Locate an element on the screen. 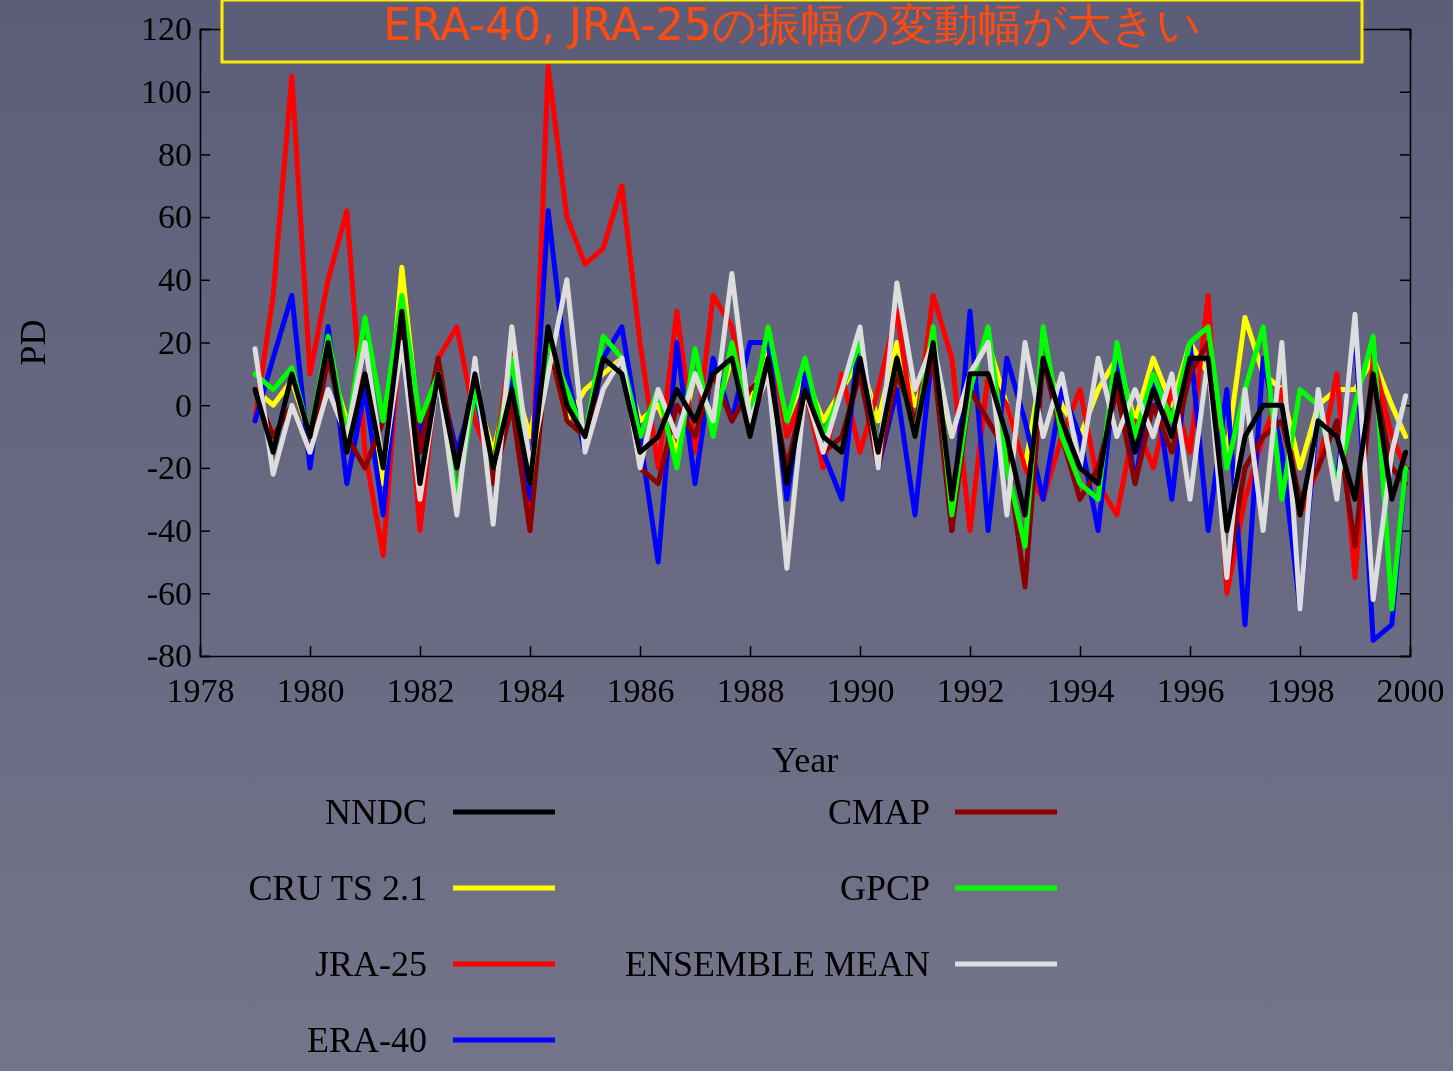 Image resolution: width=1453 pixels, height=1071 pixels. x-tick-label: 1988 is located at coordinates (750, 691).